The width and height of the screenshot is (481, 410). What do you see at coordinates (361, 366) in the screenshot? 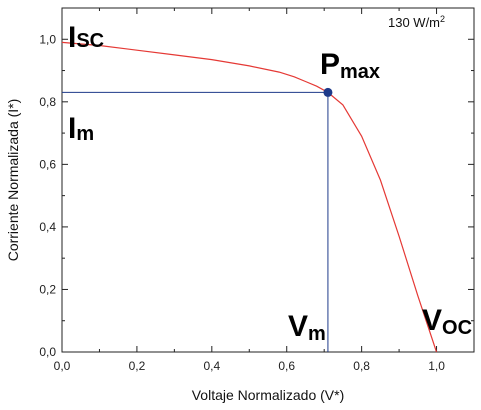
I see `x-tick-label: 0,8` at bounding box center [361, 366].